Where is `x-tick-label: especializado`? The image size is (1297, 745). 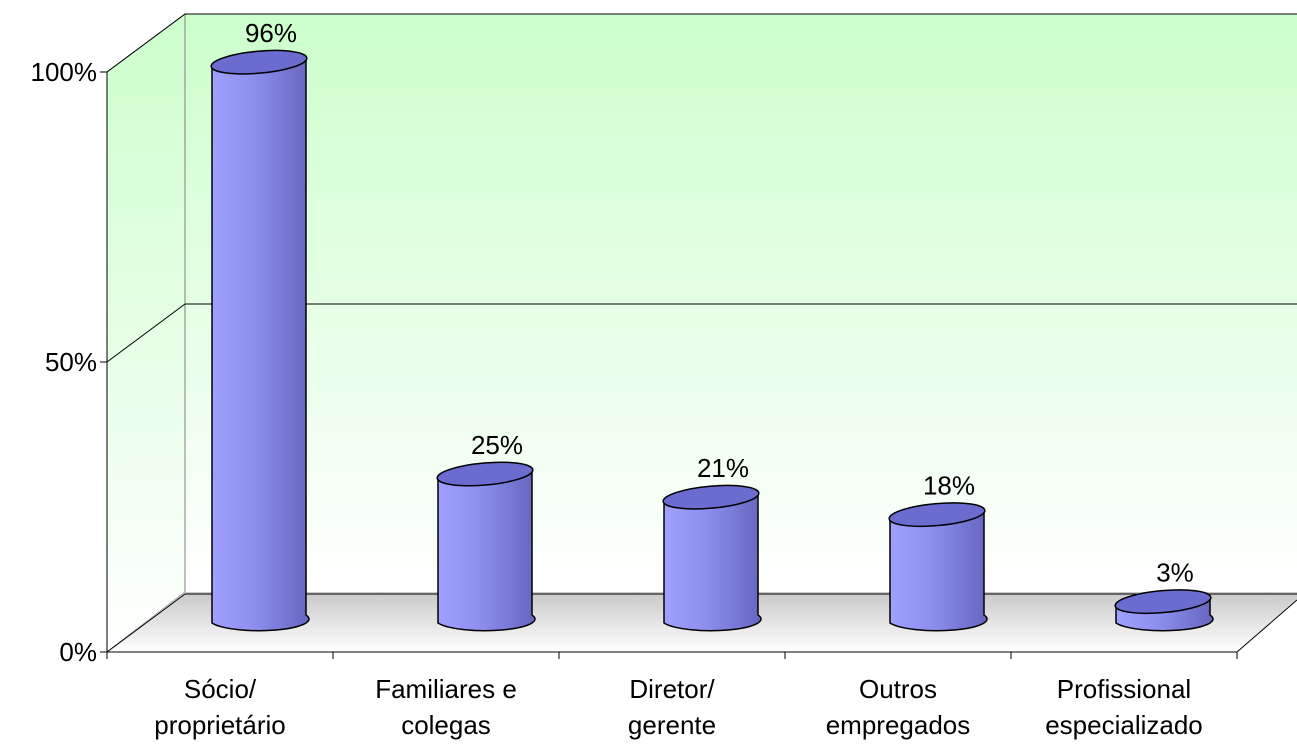 x-tick-label: especializado is located at coordinates (1124, 725).